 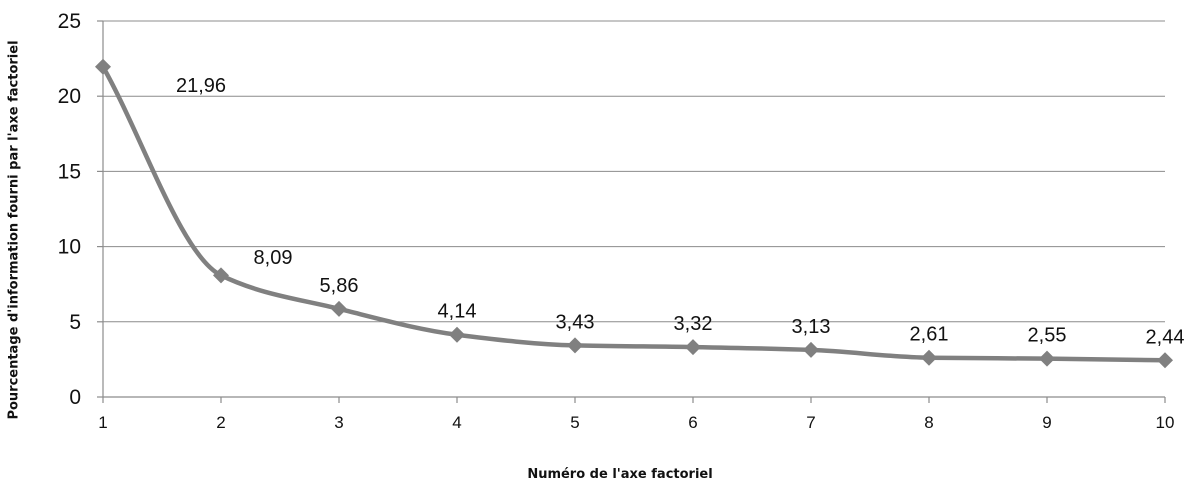 I want to click on x-tick-label: 4, so click(x=456, y=422).